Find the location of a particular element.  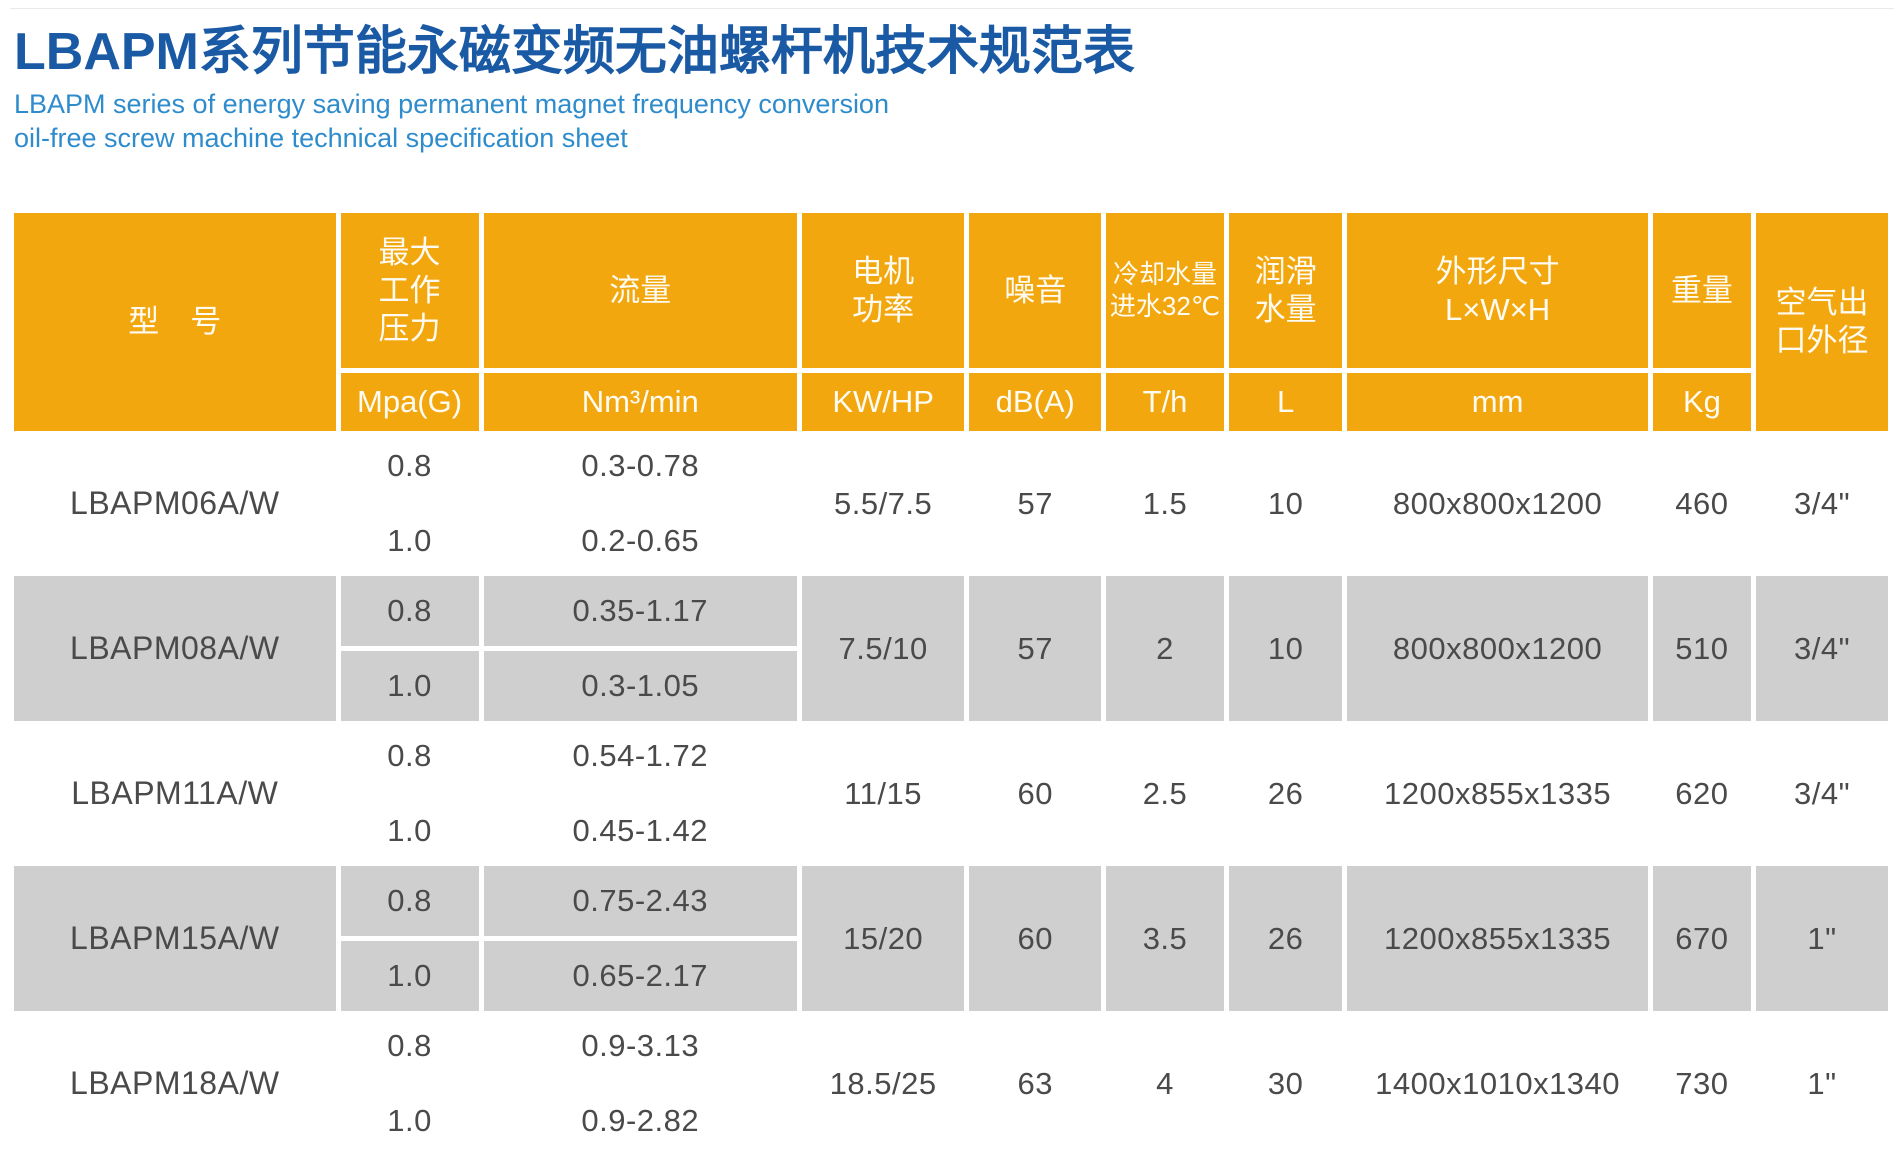

column-unit-cooling-water: T/h is located at coordinates (1165, 402).